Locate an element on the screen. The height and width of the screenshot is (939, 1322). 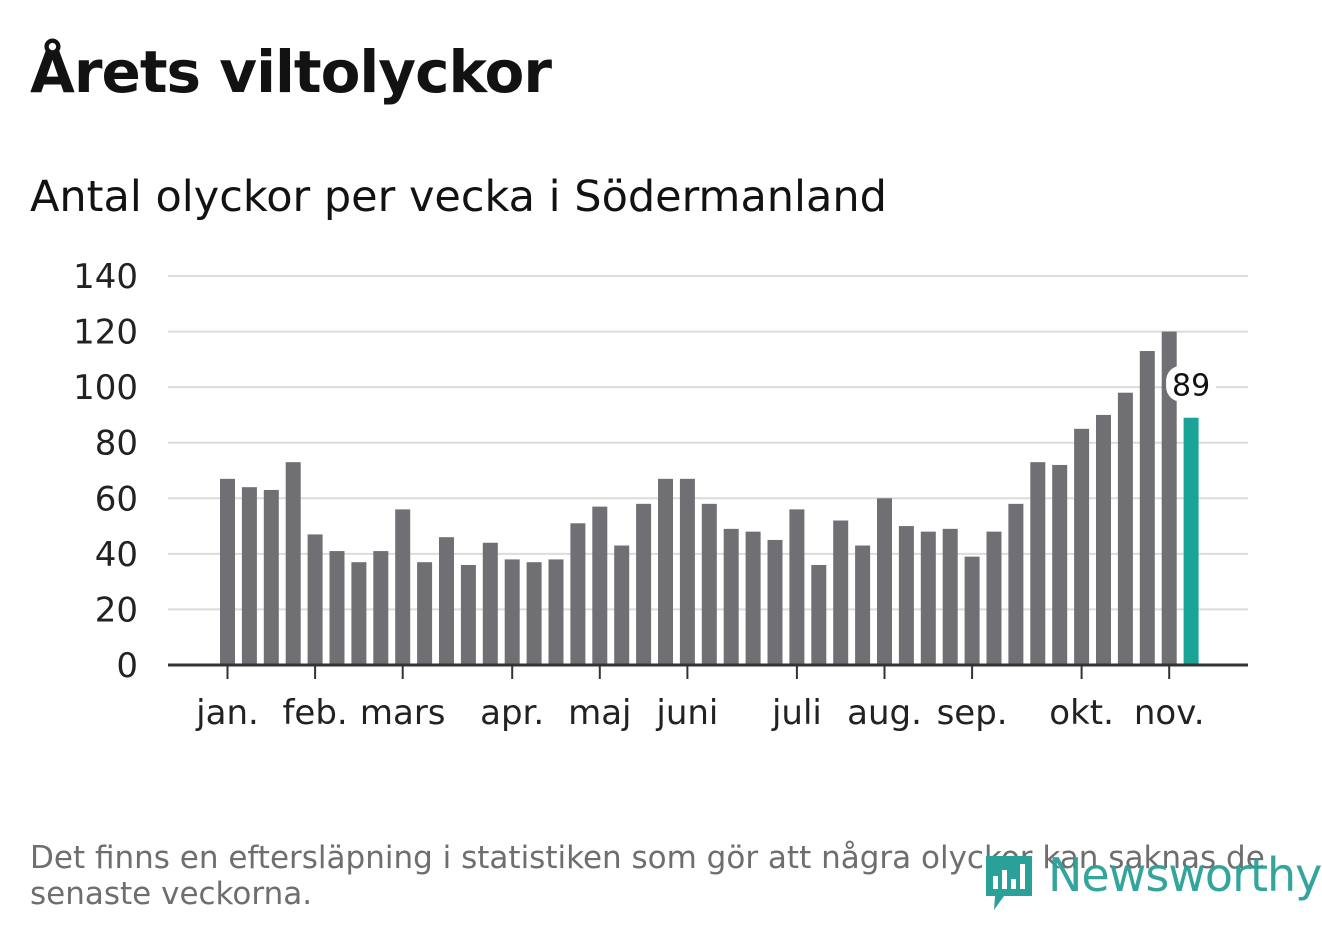
bar-current-week is located at coordinates (1191, 541).